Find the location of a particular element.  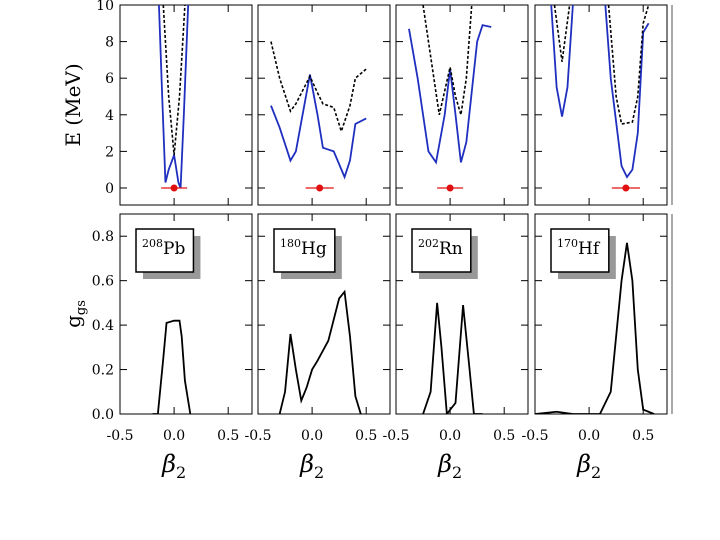

y-axis-label: E (MeV) is located at coordinates (73, 104).